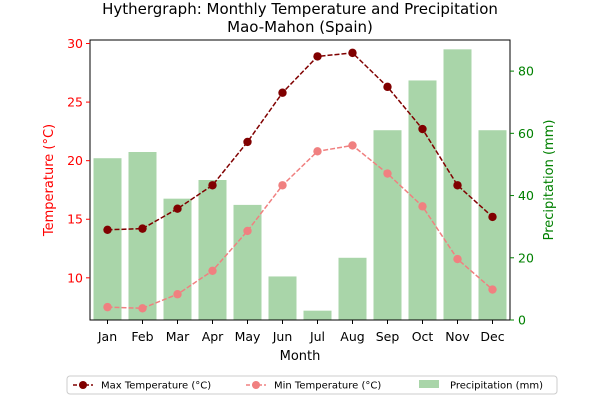 The width and height of the screenshot is (600, 400). Describe the element at coordinates (423, 336) in the screenshot. I see `x-tick-label: Oct` at that location.